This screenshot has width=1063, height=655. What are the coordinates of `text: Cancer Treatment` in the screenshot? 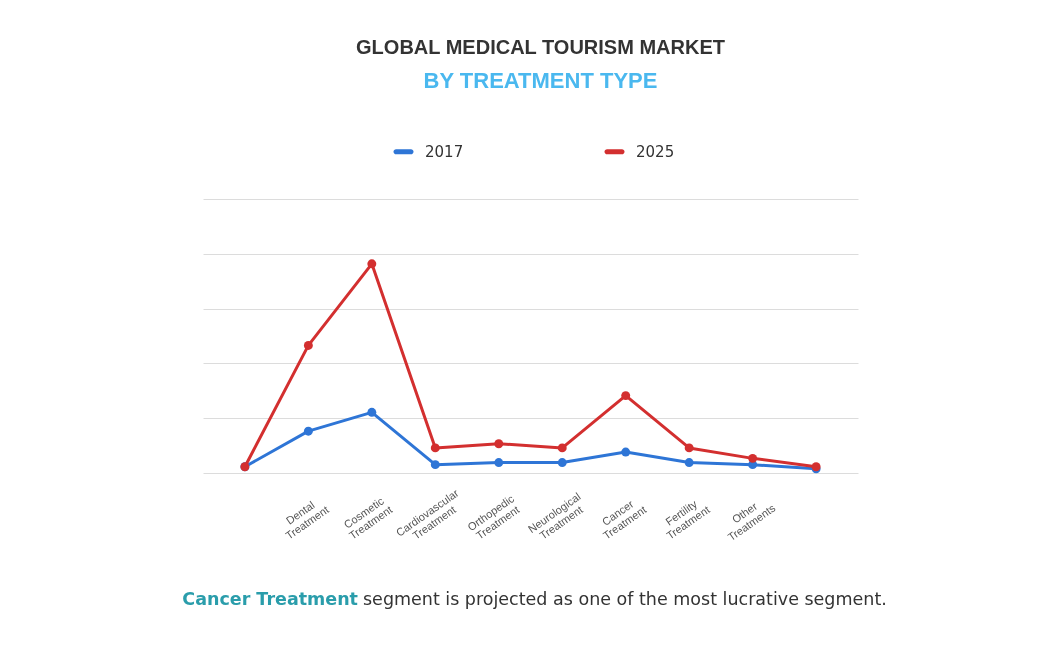 It's located at (270, 599).